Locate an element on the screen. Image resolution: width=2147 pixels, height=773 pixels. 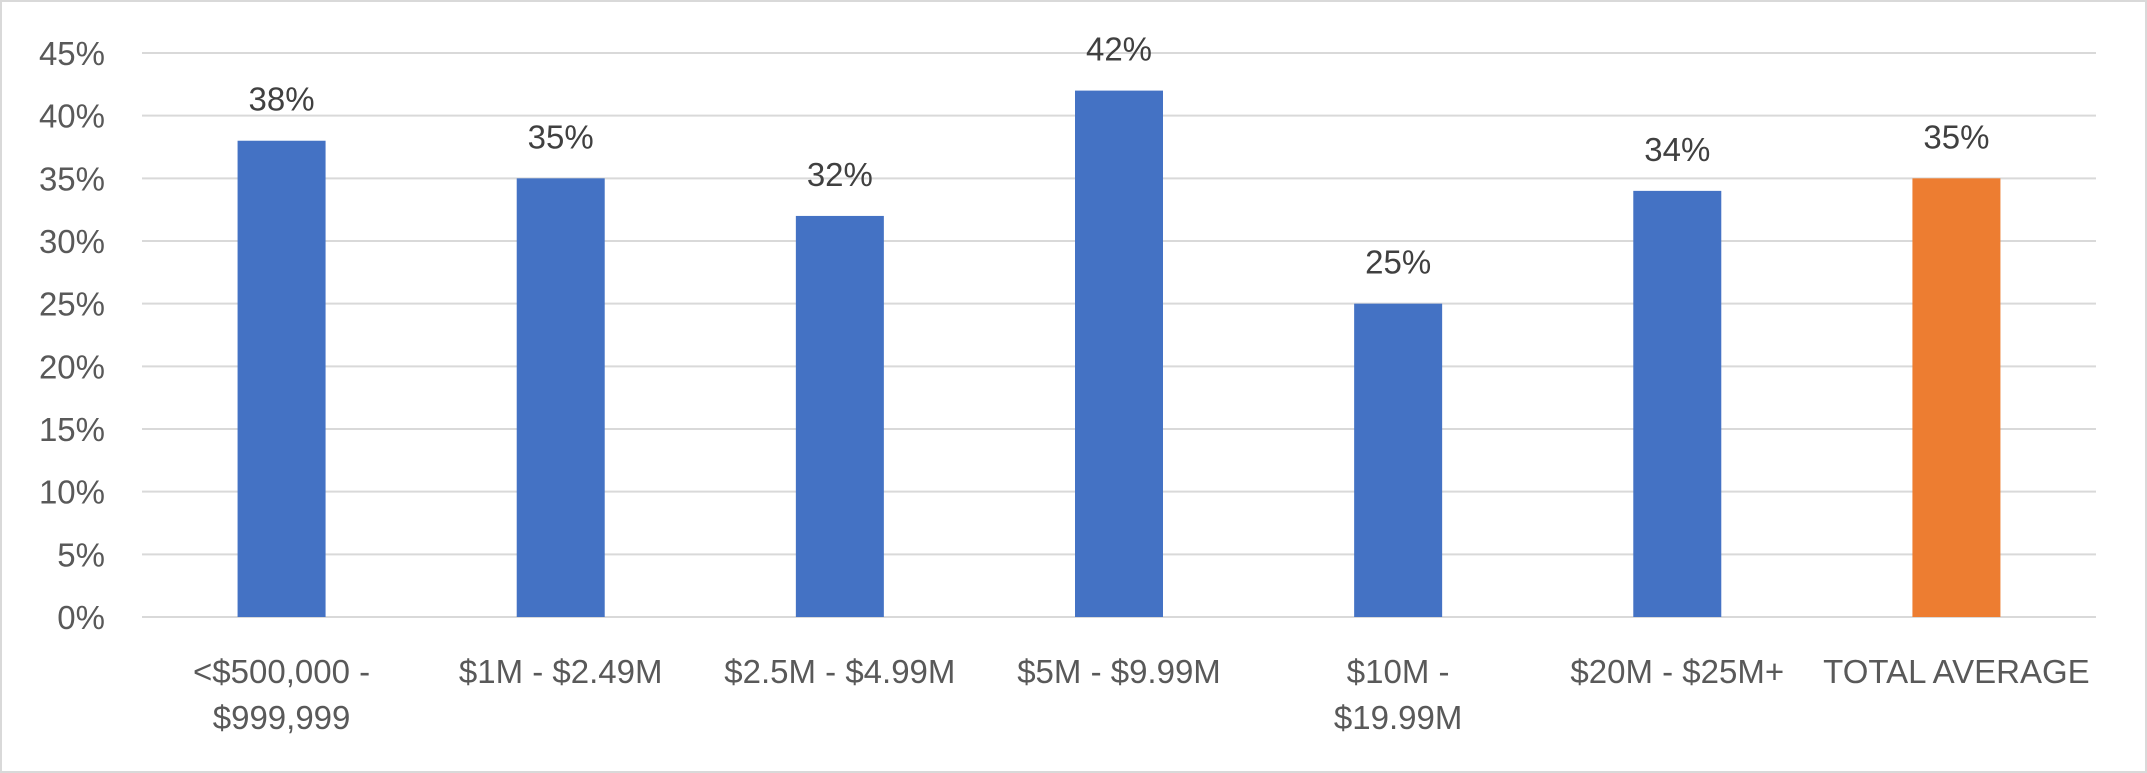
y-tick-label: 35% is located at coordinates (72, 178).